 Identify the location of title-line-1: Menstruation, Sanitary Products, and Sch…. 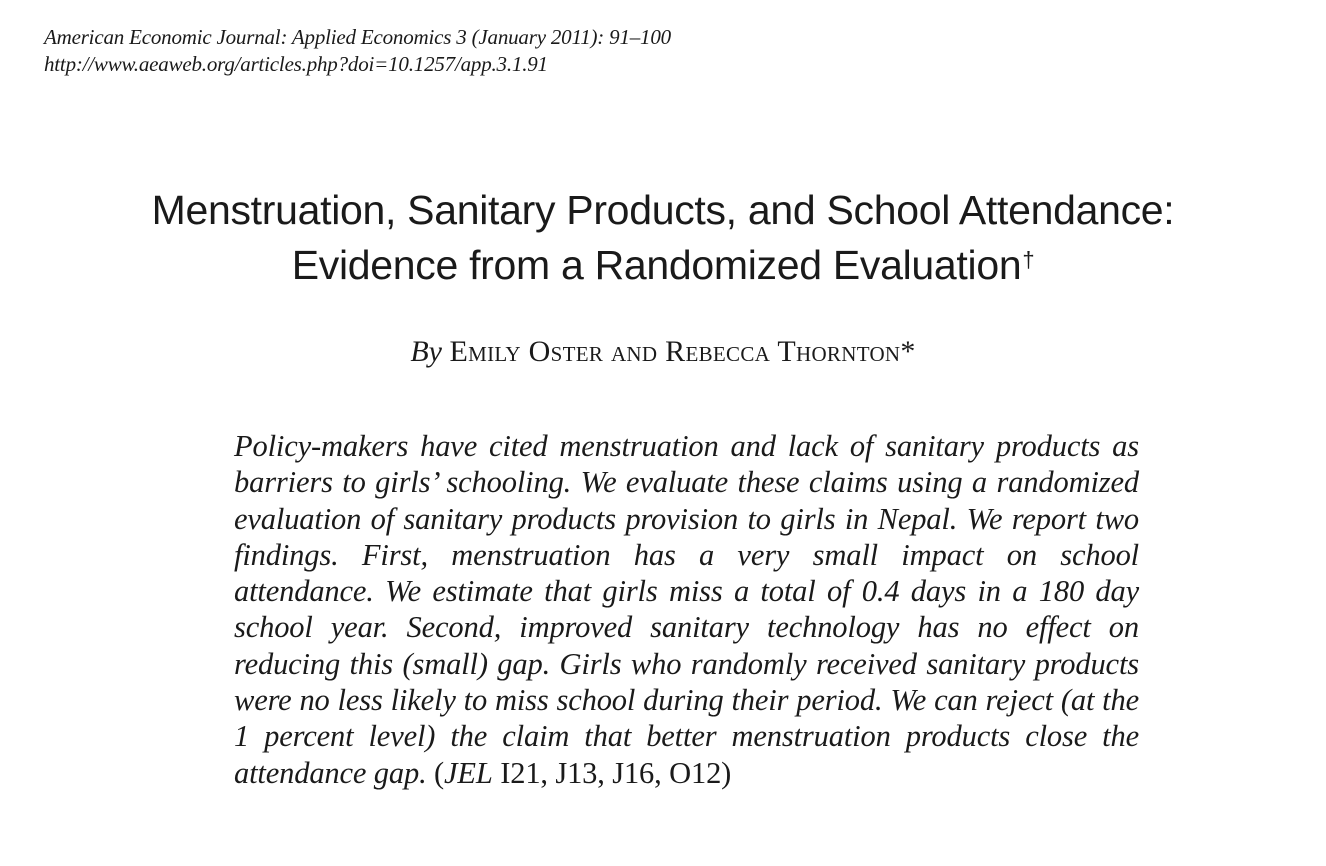
(663, 210).